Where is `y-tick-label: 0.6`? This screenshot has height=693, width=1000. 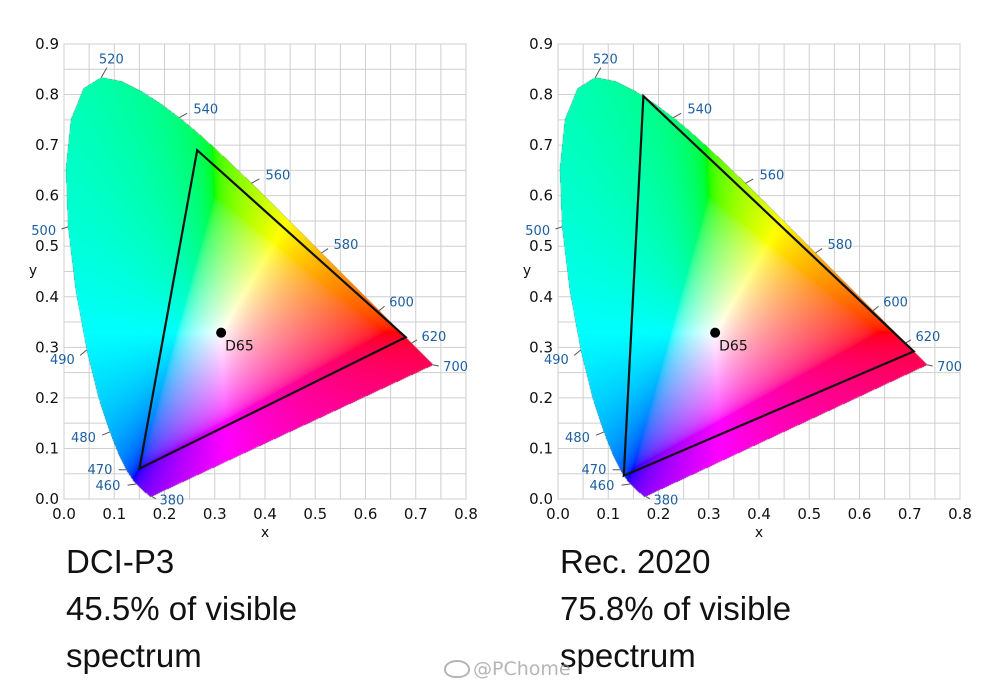
y-tick-label: 0.6 is located at coordinates (541, 196).